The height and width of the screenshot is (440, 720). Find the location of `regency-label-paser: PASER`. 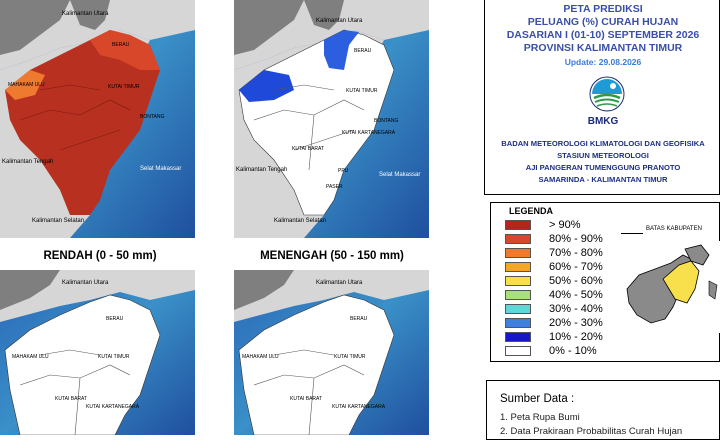

regency-label-paser: PASER is located at coordinates (334, 187).